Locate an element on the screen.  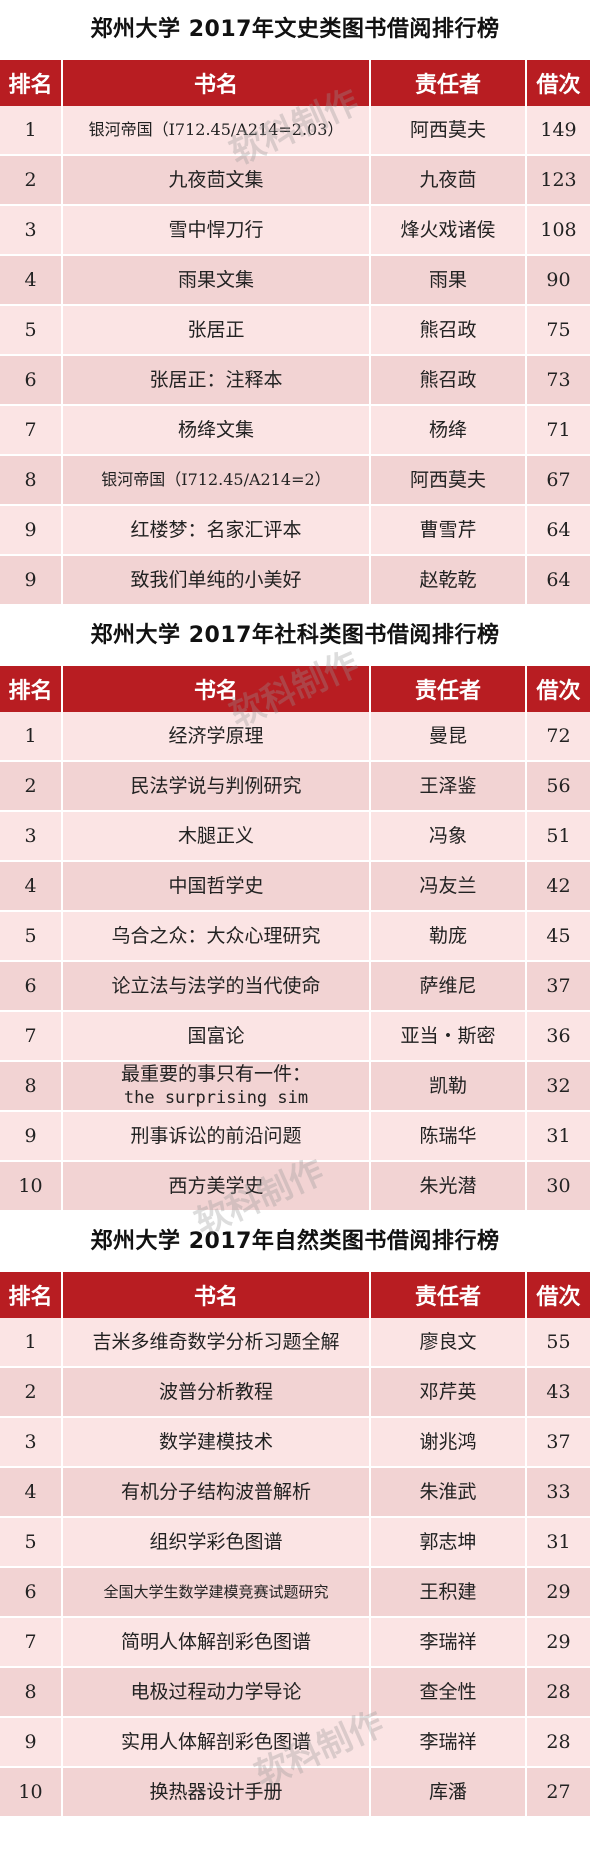
author-cell: 熊召政 is located at coordinates (448, 330).